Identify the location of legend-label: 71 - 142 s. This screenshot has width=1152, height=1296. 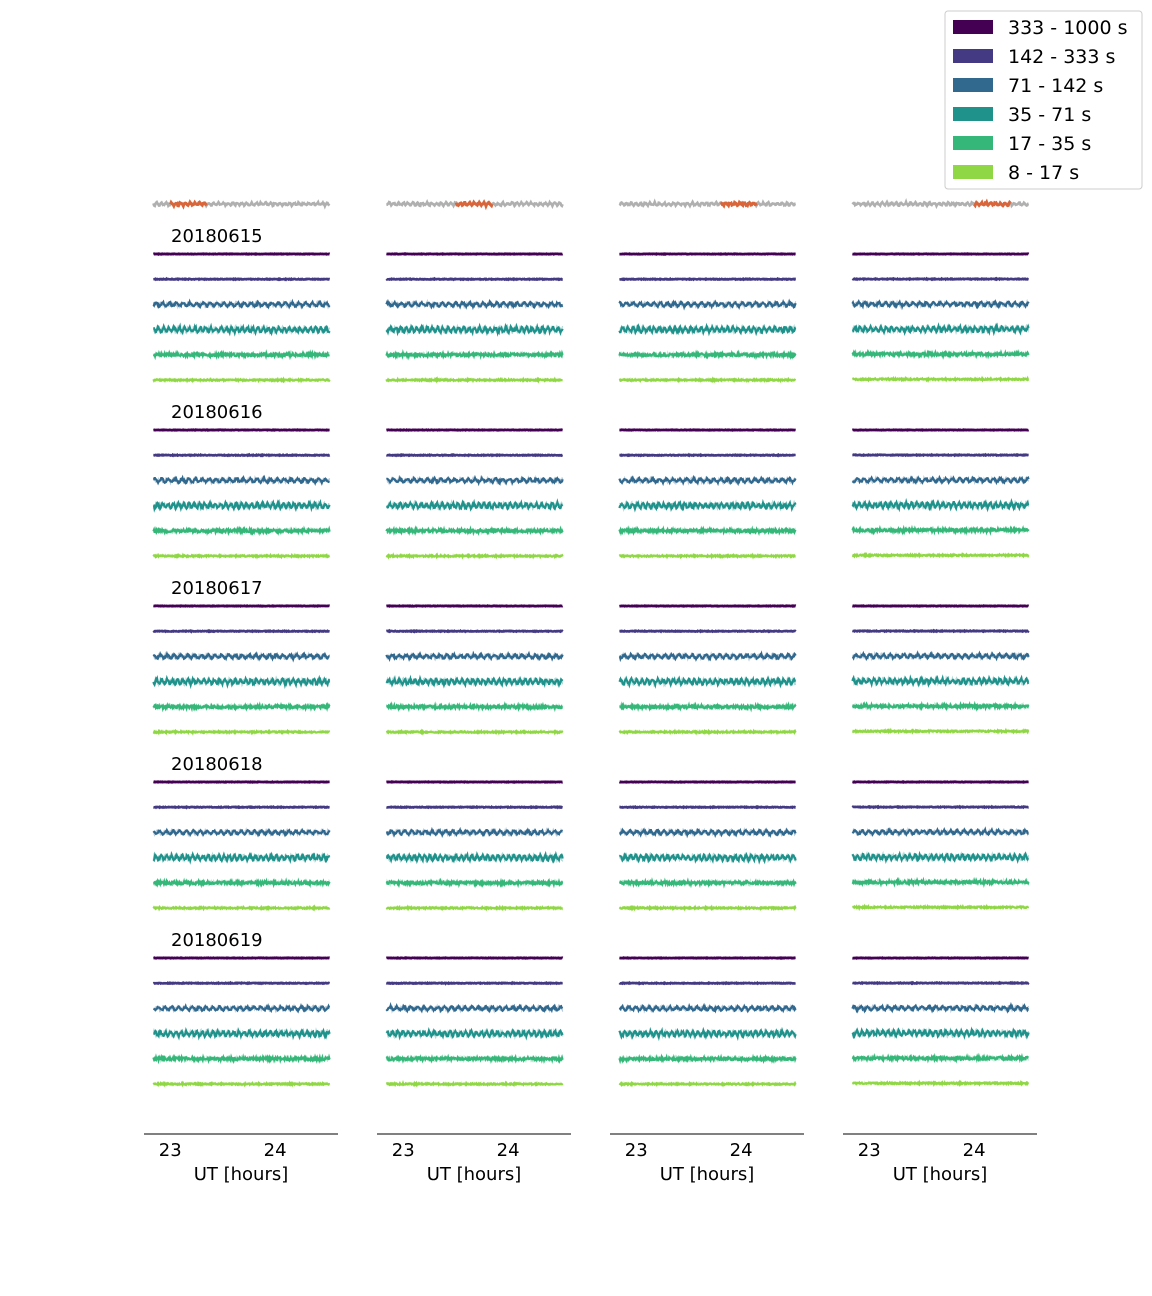
(1055, 86).